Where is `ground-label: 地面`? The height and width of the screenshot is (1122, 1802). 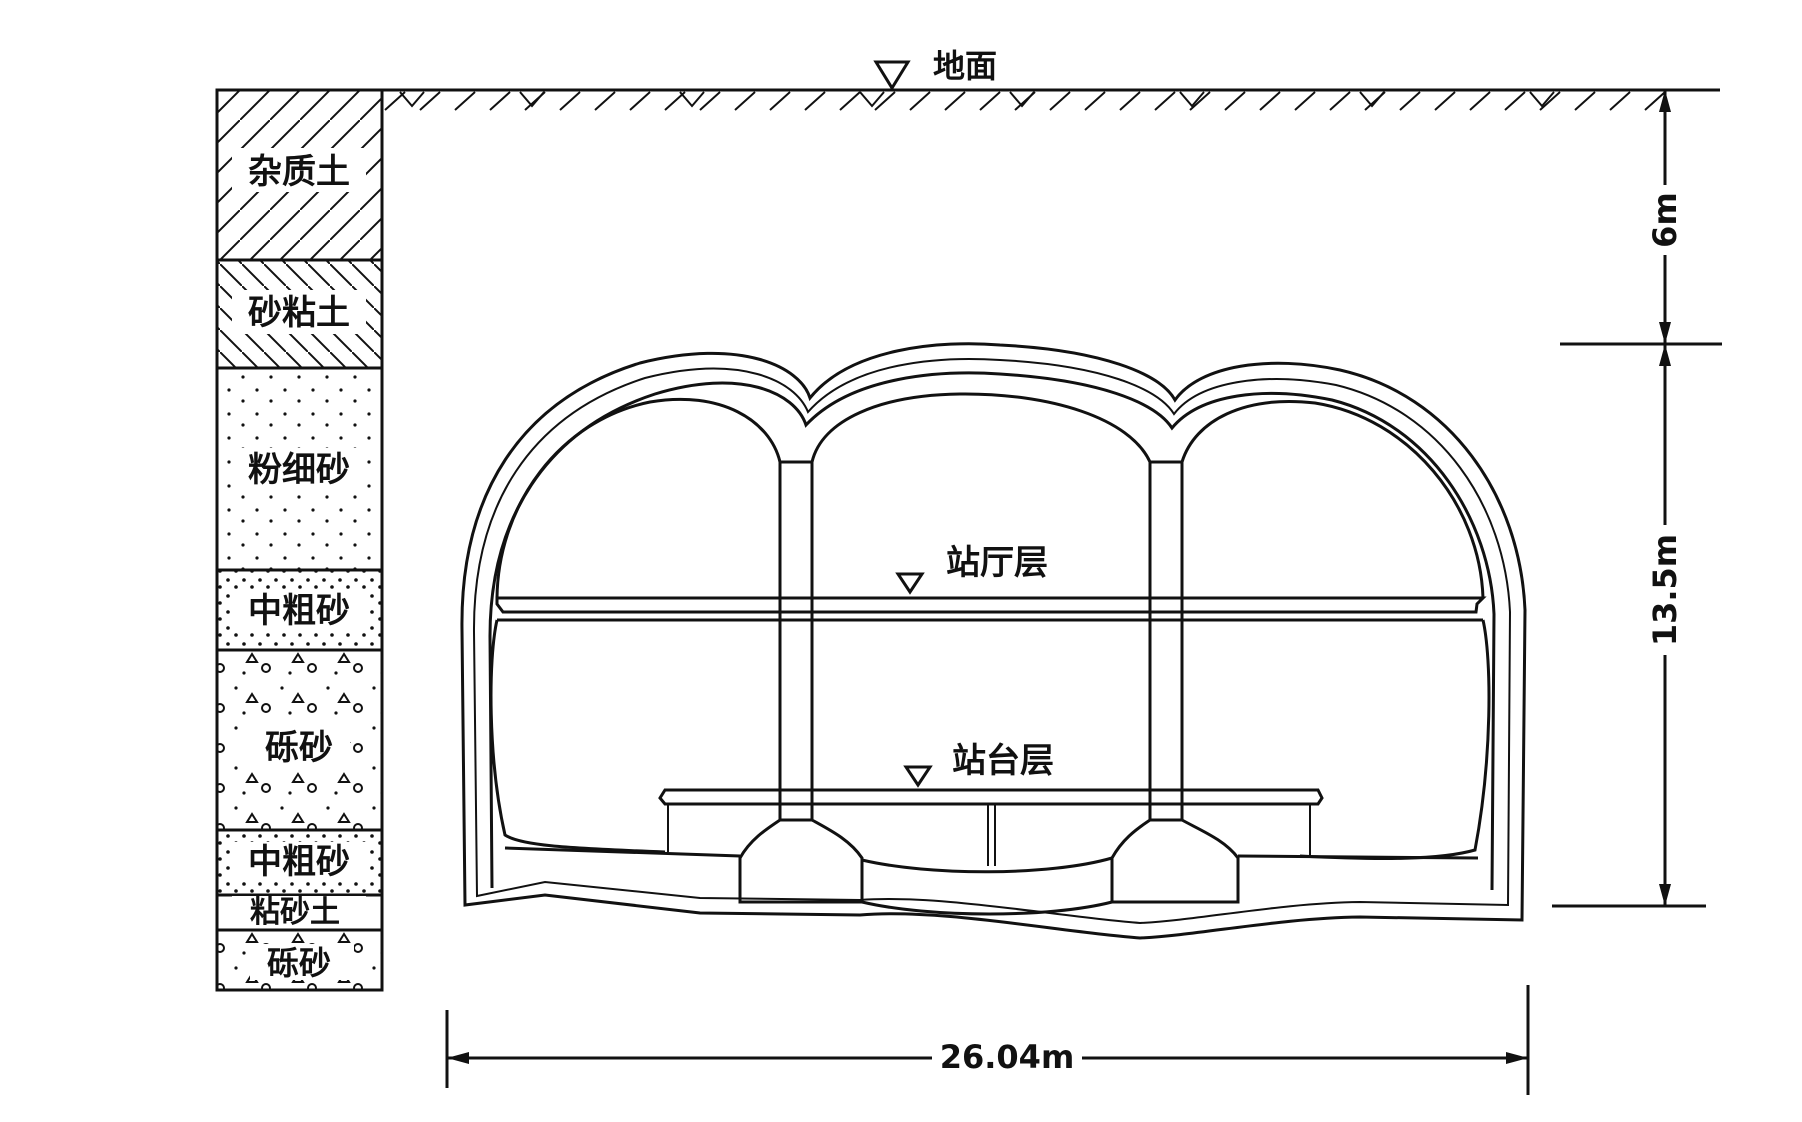
ground-label: 地面 is located at coordinates (965, 66).